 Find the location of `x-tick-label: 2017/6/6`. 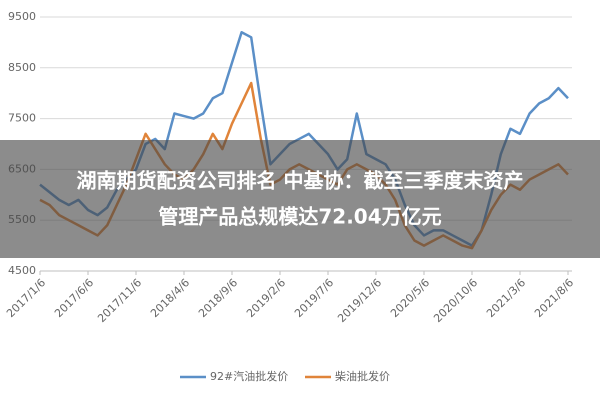

x-tick-label: 2017/6/6 is located at coordinates (74, 298).